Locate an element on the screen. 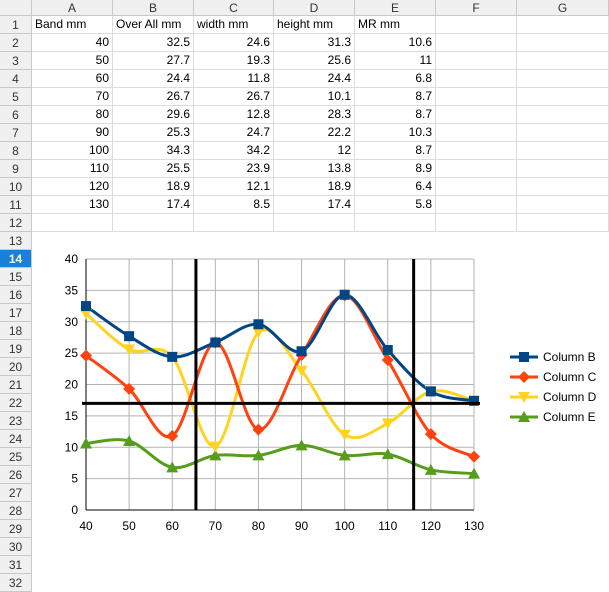  row-header: 22 is located at coordinates (16, 403).